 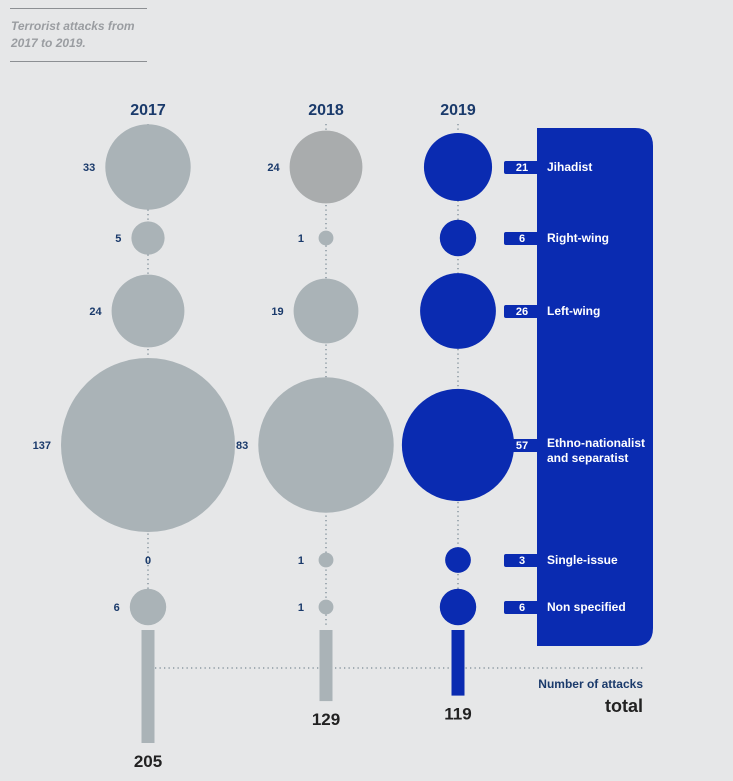 I want to click on value-label-2019-jihadist: 21, so click(x=522, y=168).